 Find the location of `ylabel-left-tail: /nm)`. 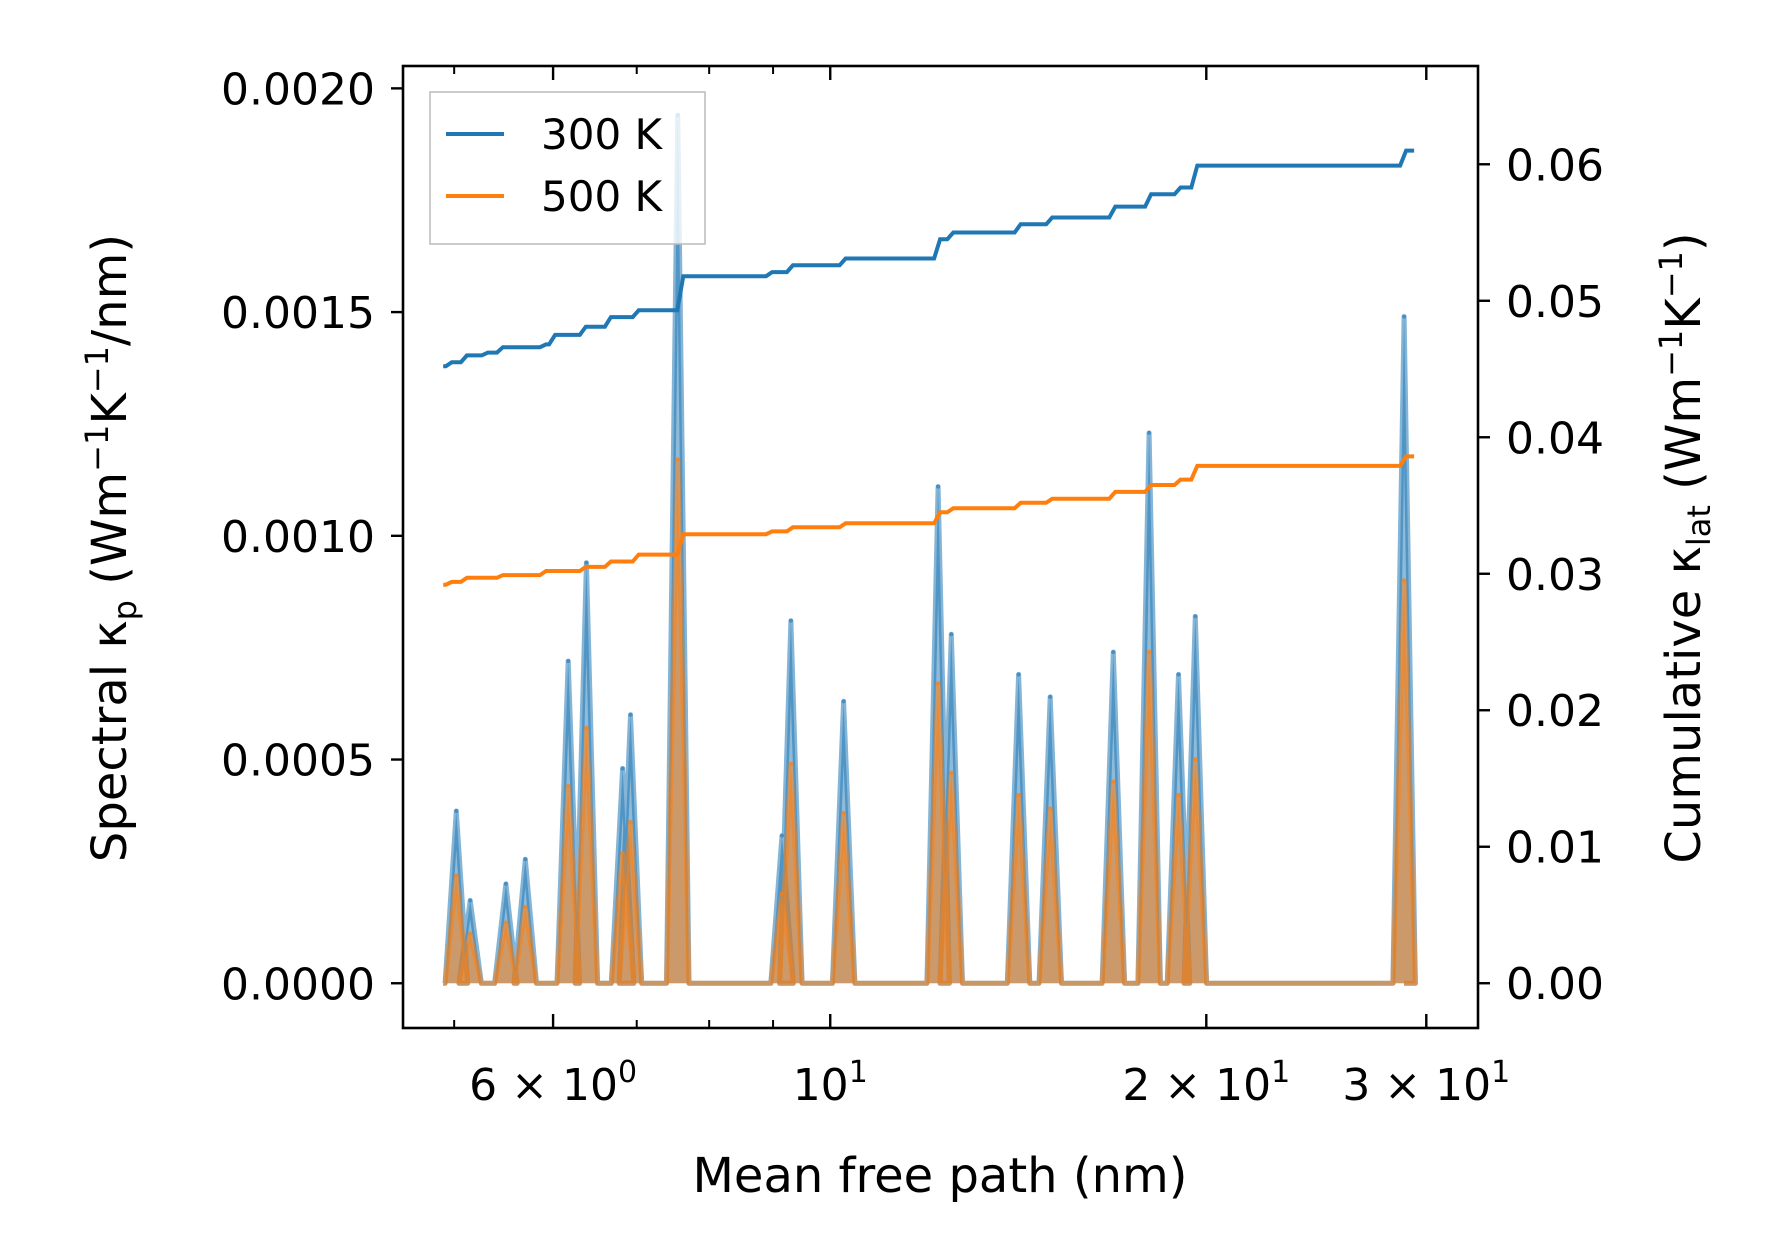

ylabel-left-tail: /nm) is located at coordinates (110, 290).